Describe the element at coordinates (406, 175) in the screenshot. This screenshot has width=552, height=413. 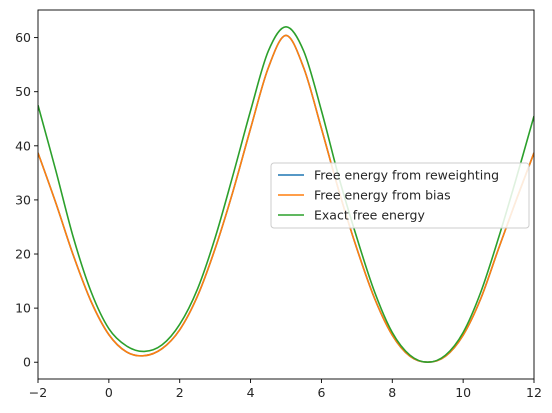
I see `legend-label-1: Free energy from reweighting` at that location.